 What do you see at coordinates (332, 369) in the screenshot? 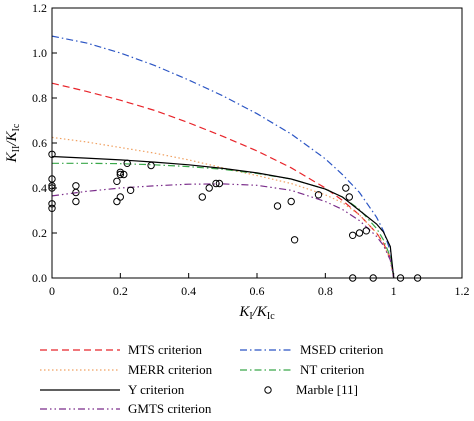
I see `legend-label-3: NT criterion` at bounding box center [332, 369].